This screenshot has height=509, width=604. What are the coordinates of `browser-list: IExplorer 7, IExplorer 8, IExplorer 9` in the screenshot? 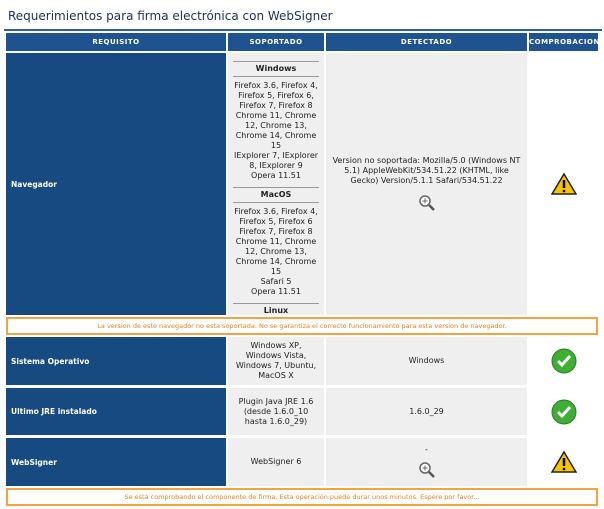 It's located at (276, 160).